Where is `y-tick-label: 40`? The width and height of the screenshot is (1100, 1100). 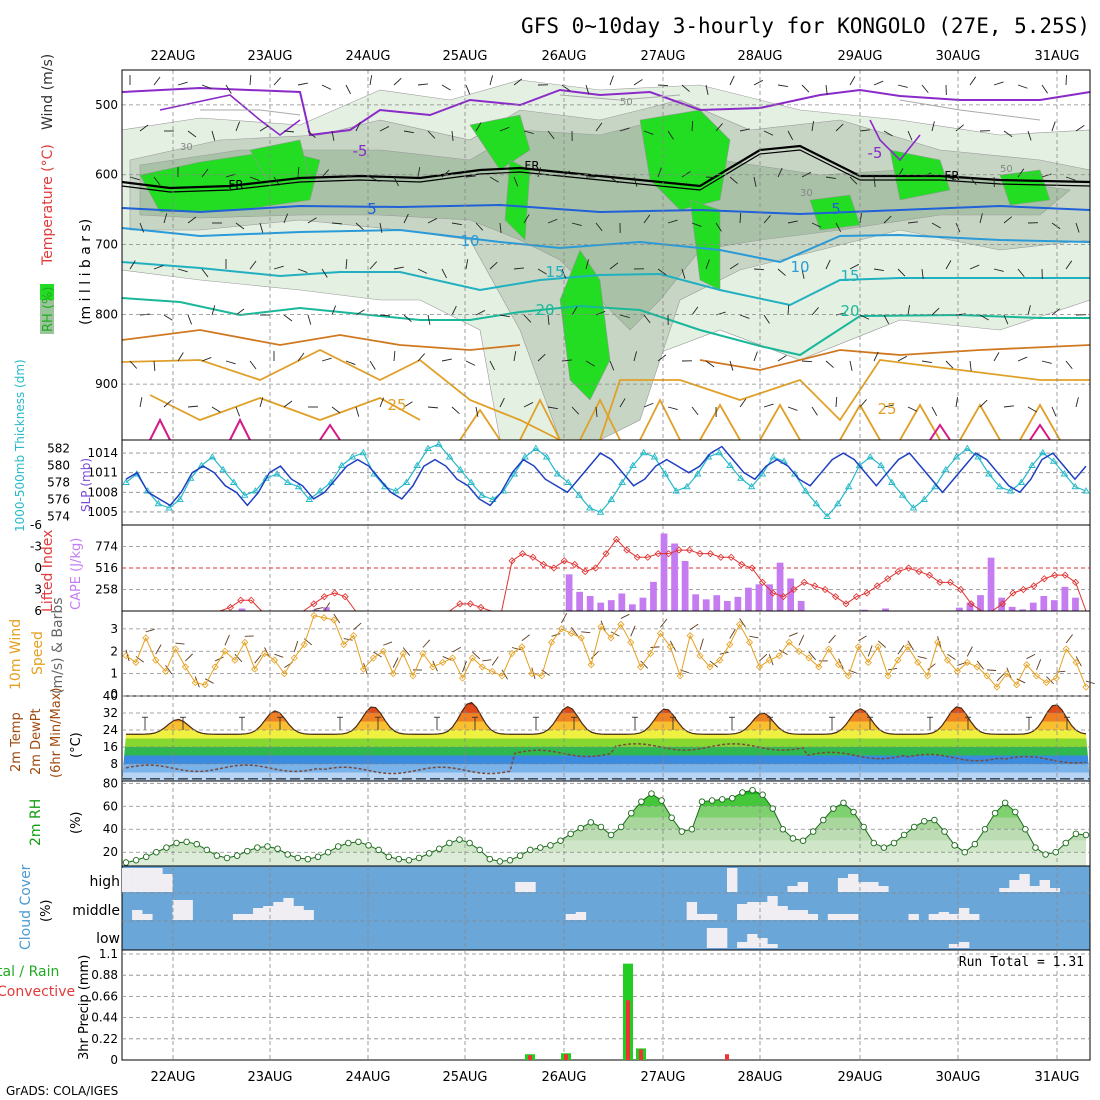 y-tick-label: 40 is located at coordinates (110, 829).